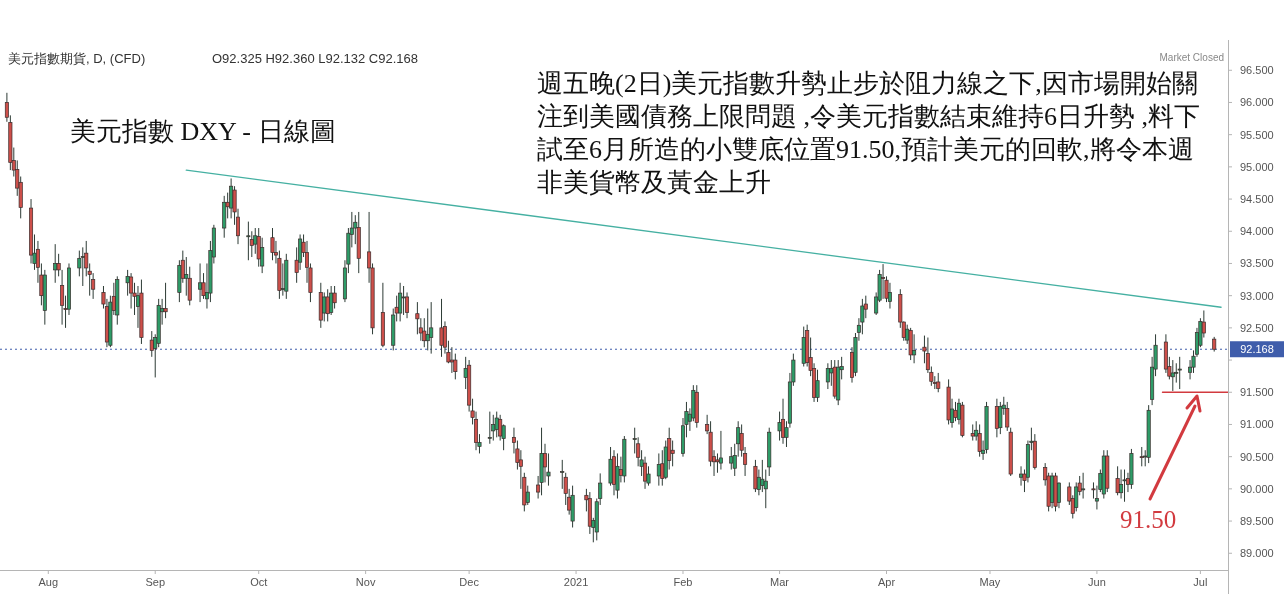 This screenshot has width=1288, height=594. Describe the element at coordinates (1257, 231) in the screenshot. I see `y-tick-label: 94.000` at that location.